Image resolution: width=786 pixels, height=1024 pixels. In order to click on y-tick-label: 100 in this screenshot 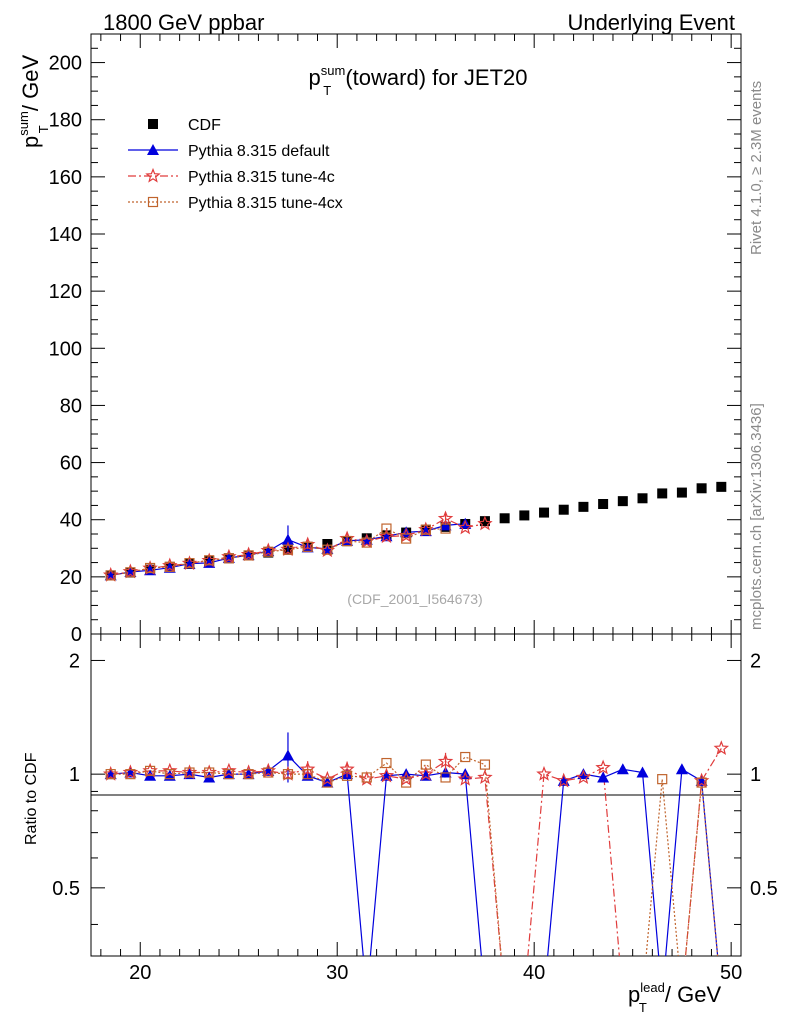, I will do `click(65, 349)`.